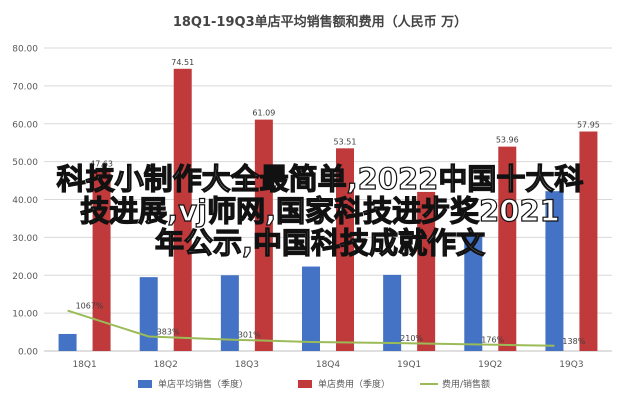 Image resolution: width=640 pixels, height=405 pixels. What do you see at coordinates (249, 335) in the screenshot?
I see `line-data-label: 301%` at bounding box center [249, 335].